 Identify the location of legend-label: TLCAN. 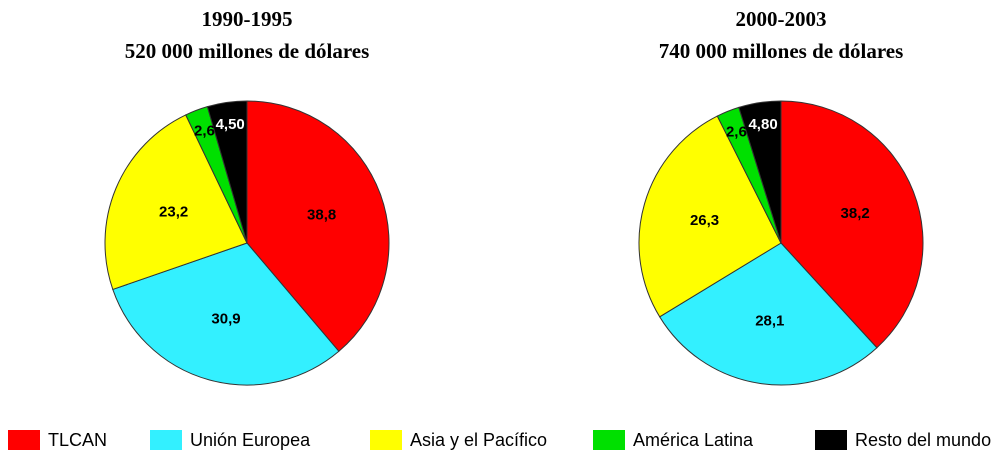
(77, 440).